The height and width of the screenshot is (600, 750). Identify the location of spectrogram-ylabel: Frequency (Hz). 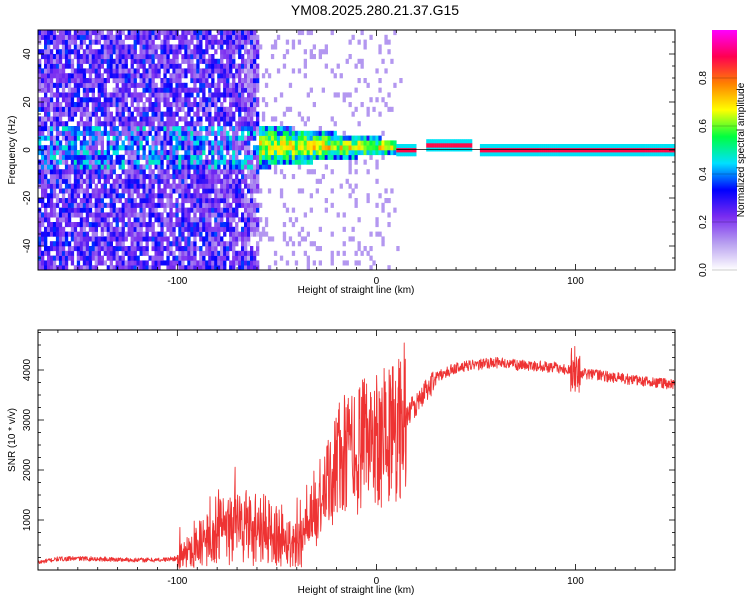
(12, 150).